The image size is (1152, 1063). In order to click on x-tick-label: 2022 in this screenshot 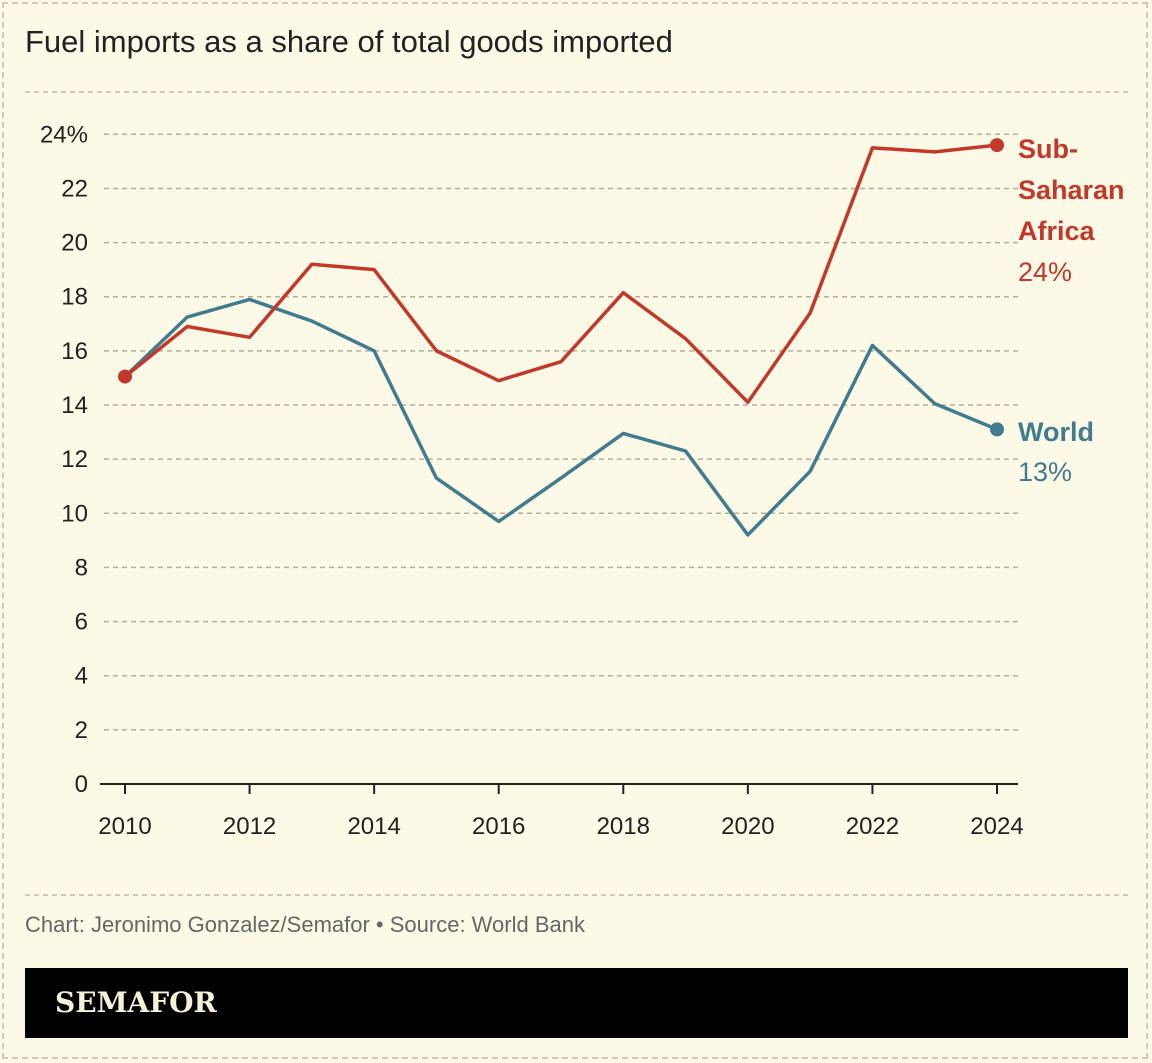, I will do `click(872, 826)`.